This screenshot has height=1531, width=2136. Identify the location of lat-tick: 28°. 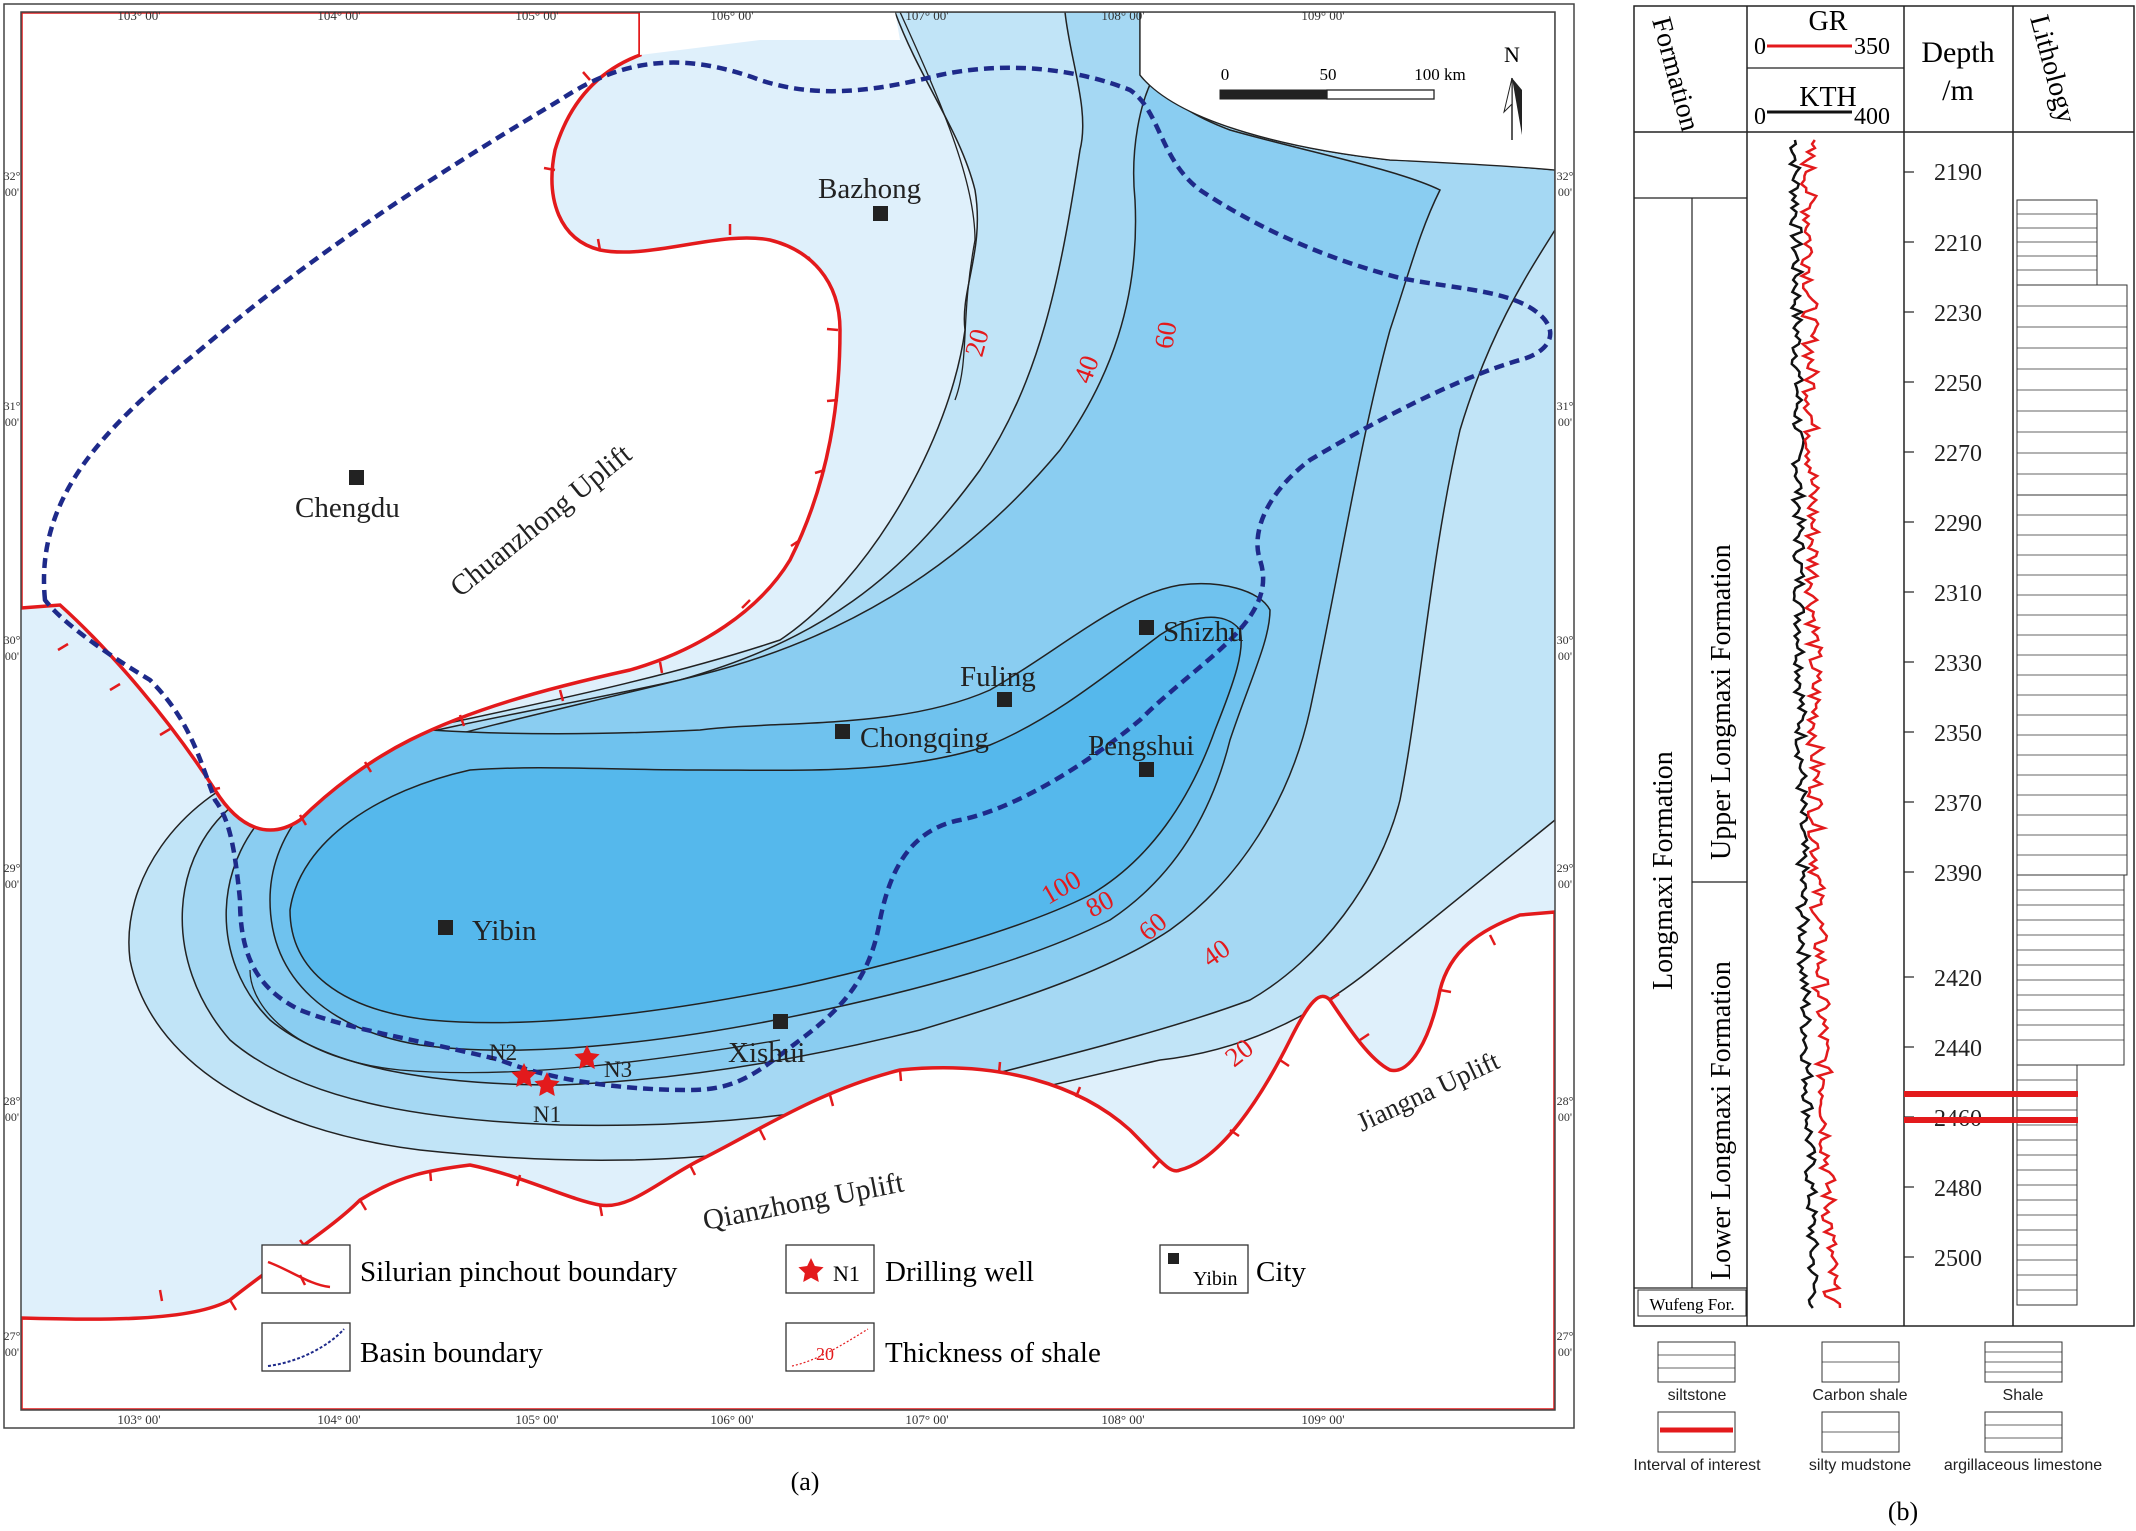
(12, 1101).